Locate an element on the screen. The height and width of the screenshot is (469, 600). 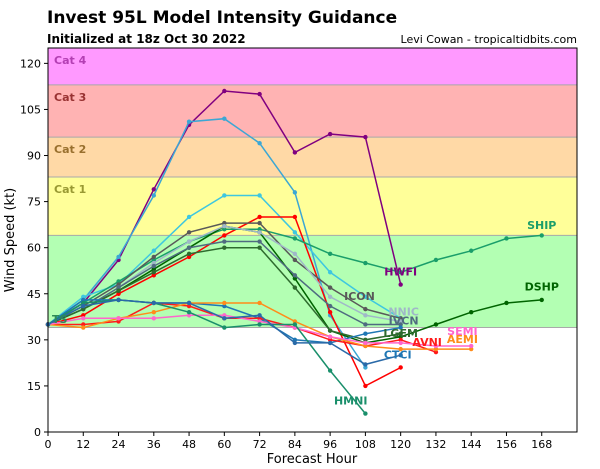
x-tick-label-24: 24 is located at coordinates (119, 444).